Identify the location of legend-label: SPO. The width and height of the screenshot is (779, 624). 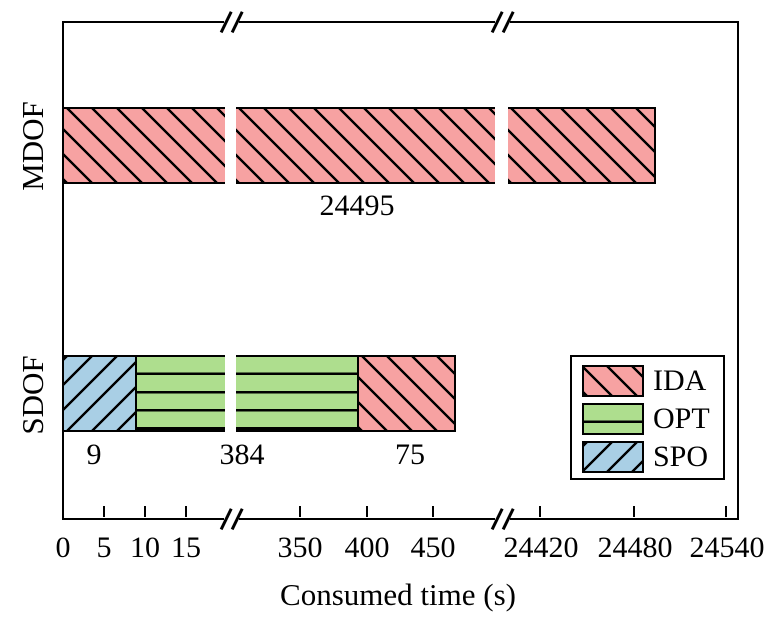
(681, 456).